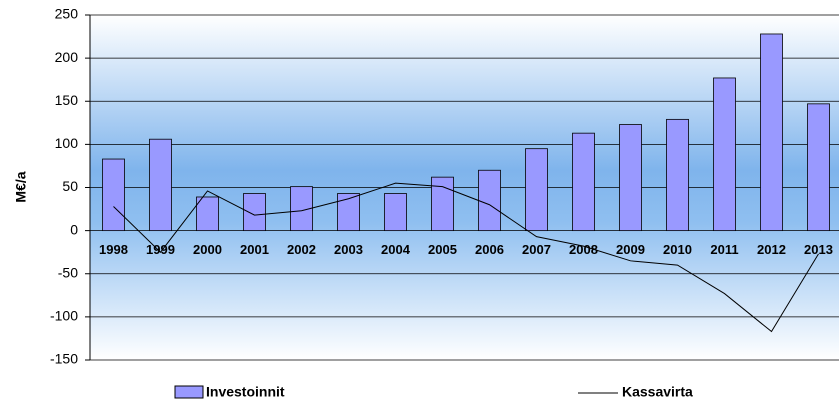 The width and height of the screenshot is (839, 410). I want to click on y-tick-label: 0, so click(74, 229).